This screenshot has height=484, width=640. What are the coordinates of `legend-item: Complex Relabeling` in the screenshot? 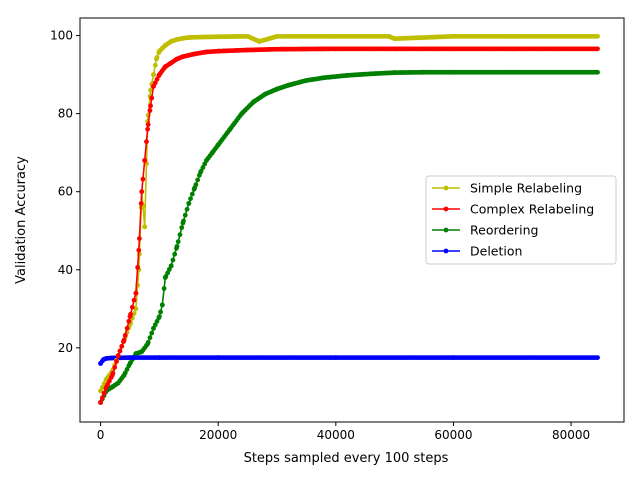 It's located at (513, 209).